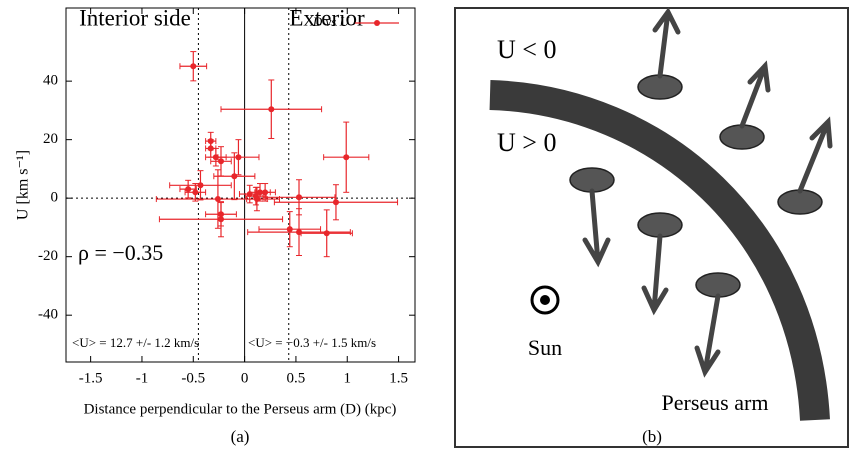  I want to click on annotation: <U> = −0.3 +/- 1.5 km/s, so click(312, 342).